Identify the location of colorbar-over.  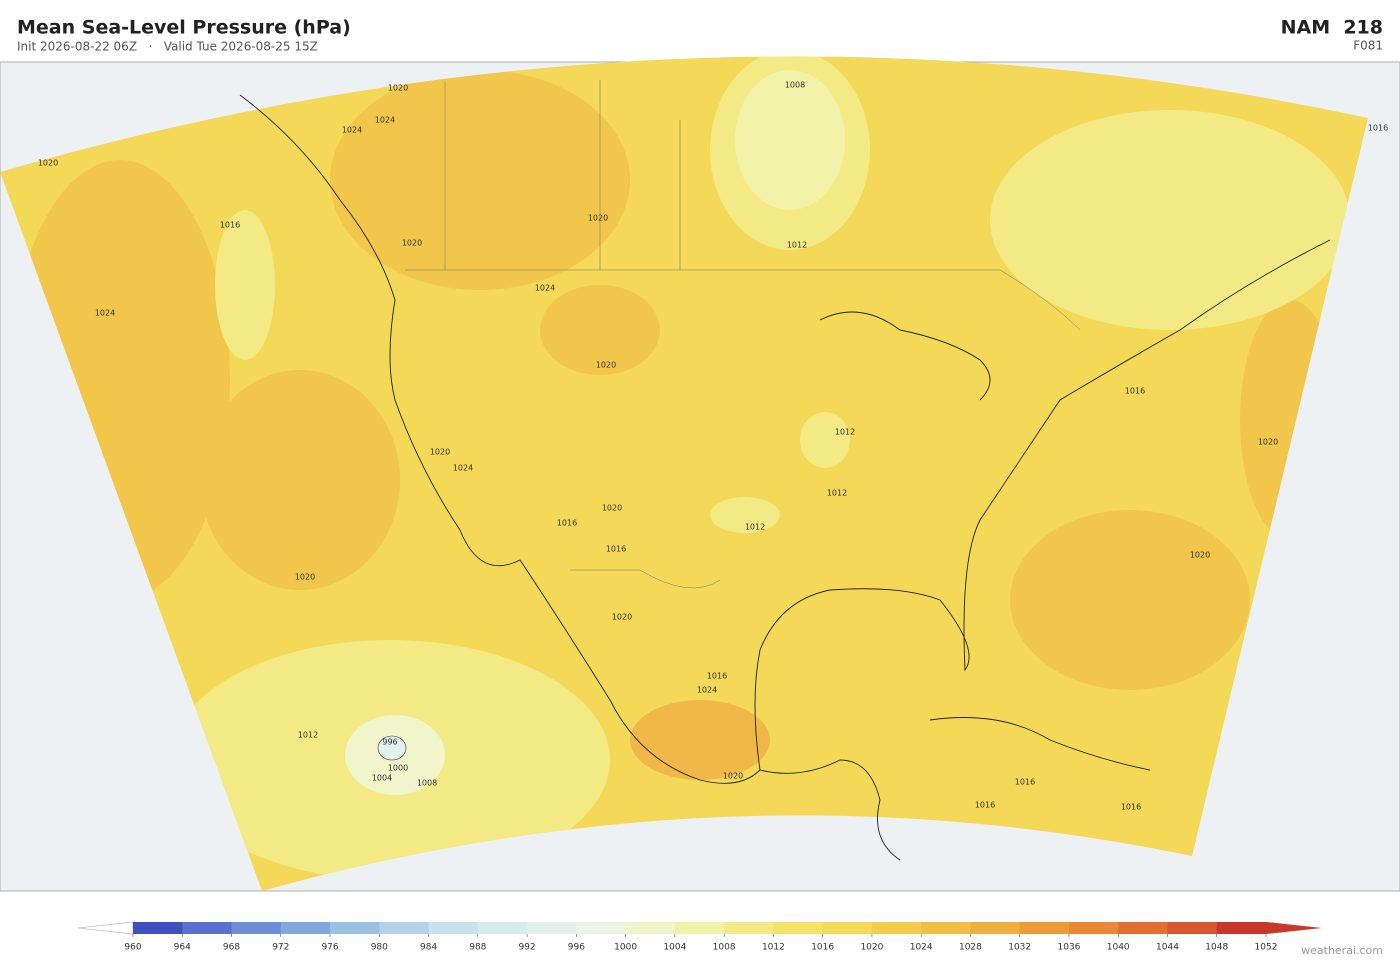
(1294, 928).